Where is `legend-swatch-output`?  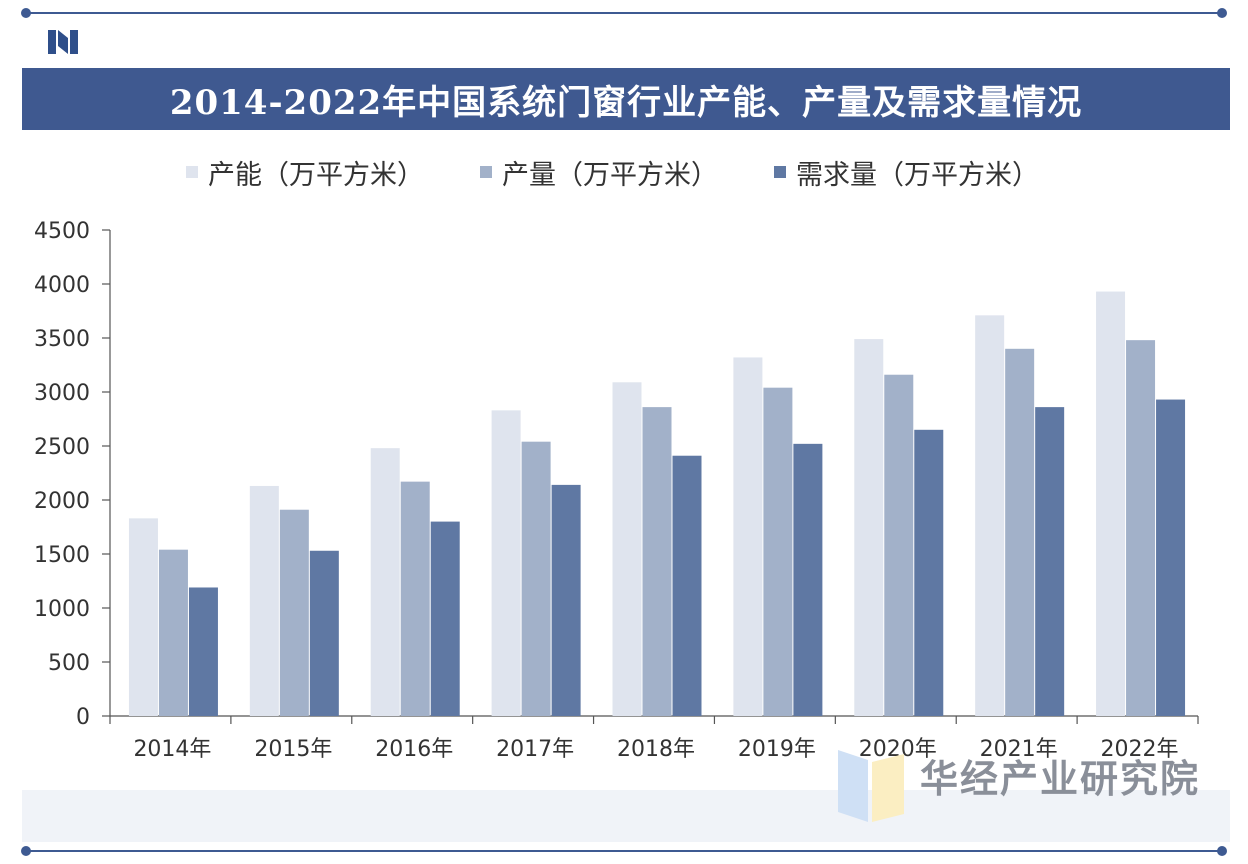 legend-swatch-output is located at coordinates (486, 172).